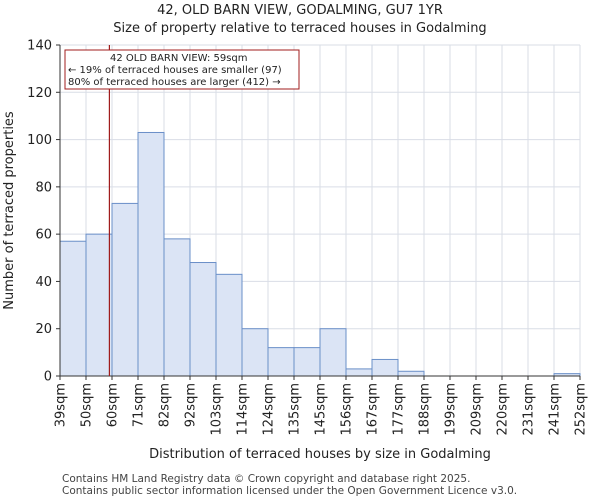 Image resolution: width=600 pixels, height=500 pixels. Describe the element at coordinates (269, 409) in the screenshot. I see `x-tick-label: 124sqm` at that location.